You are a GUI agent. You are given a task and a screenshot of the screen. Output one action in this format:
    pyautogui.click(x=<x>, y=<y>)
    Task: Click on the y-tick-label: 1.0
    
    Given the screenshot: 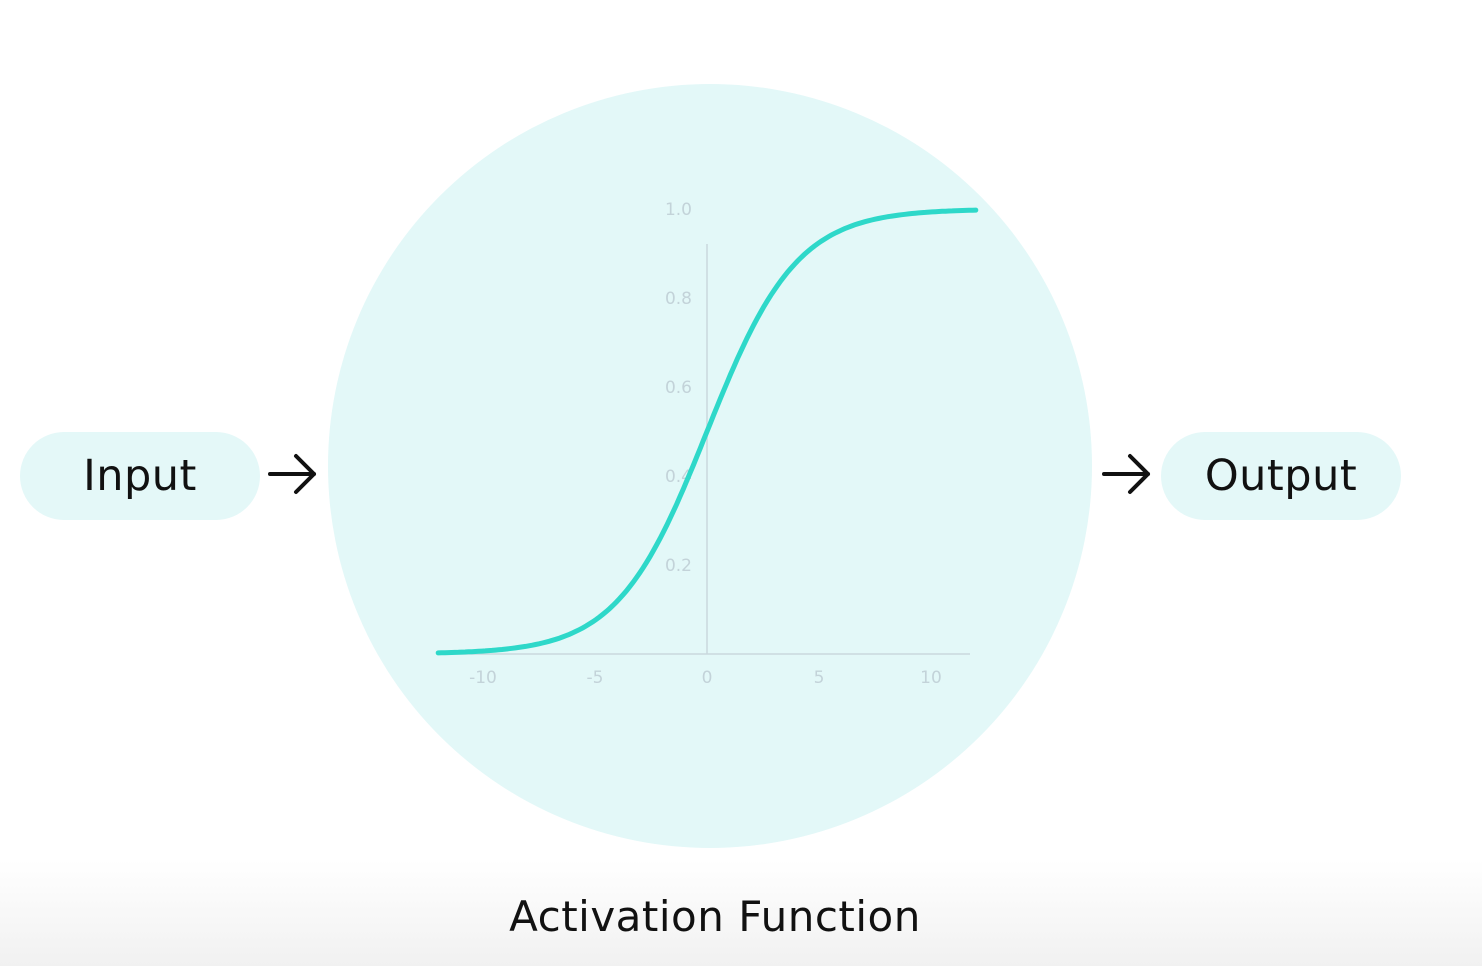 What is the action you would take?
    pyautogui.click(x=678, y=210)
    